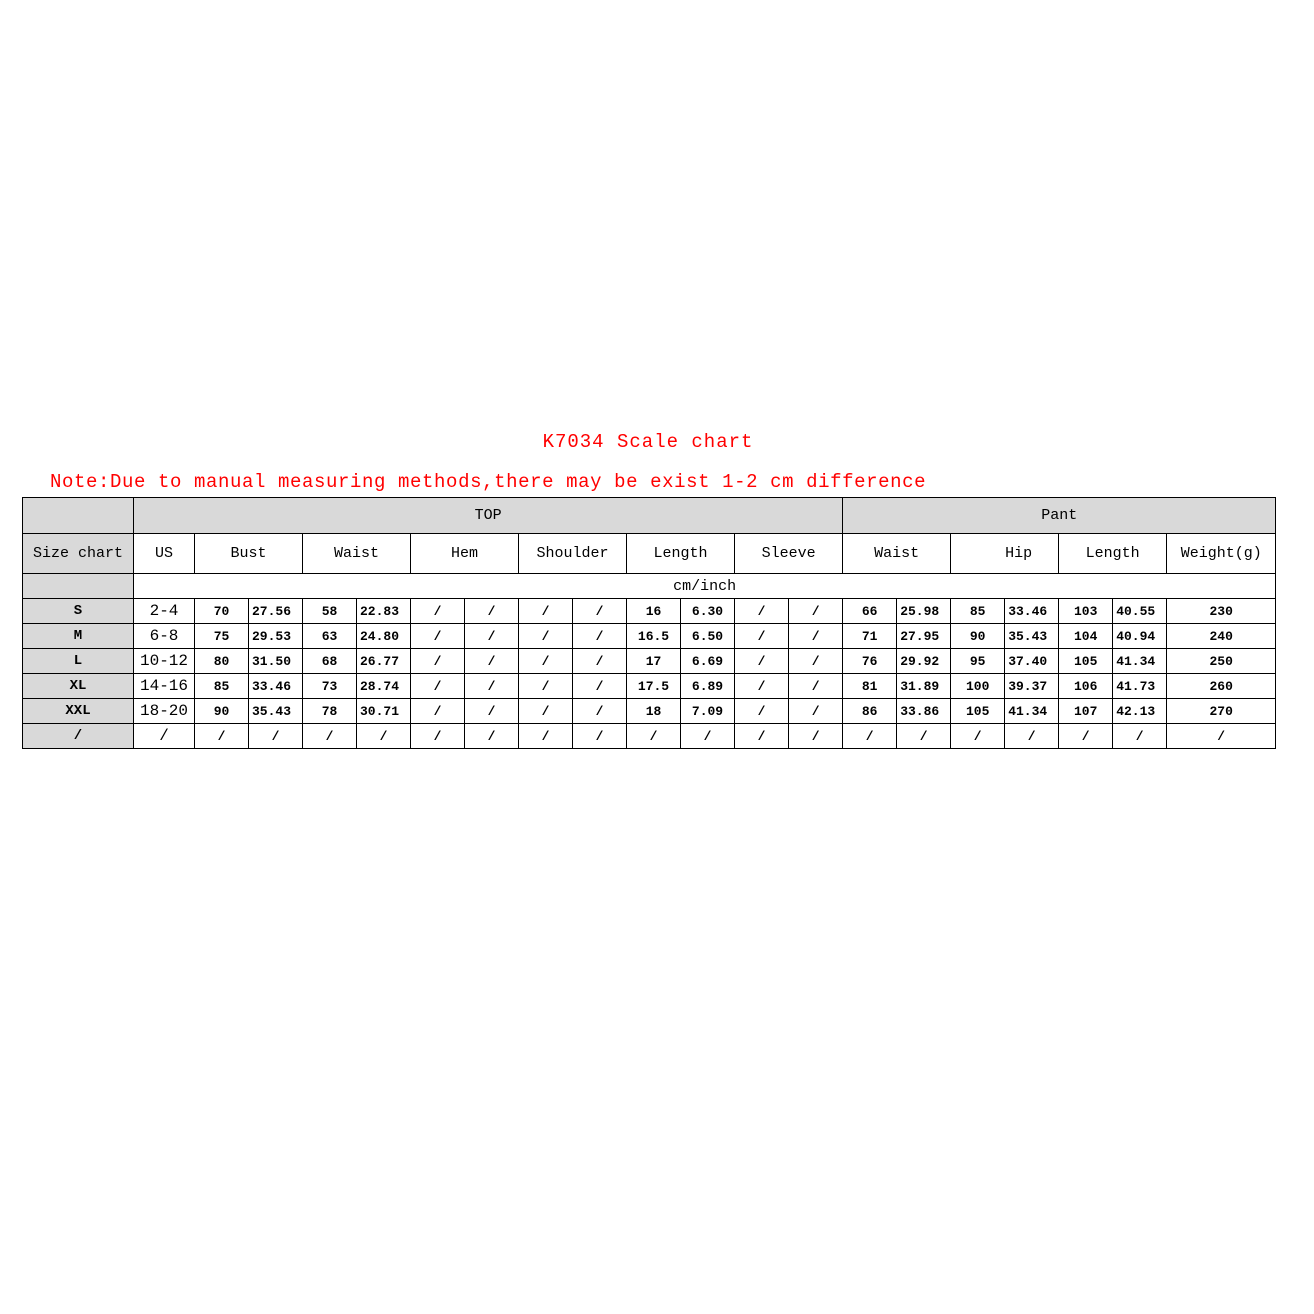  What do you see at coordinates (1086, 686) in the screenshot?
I see `table-cell: 106` at bounding box center [1086, 686].